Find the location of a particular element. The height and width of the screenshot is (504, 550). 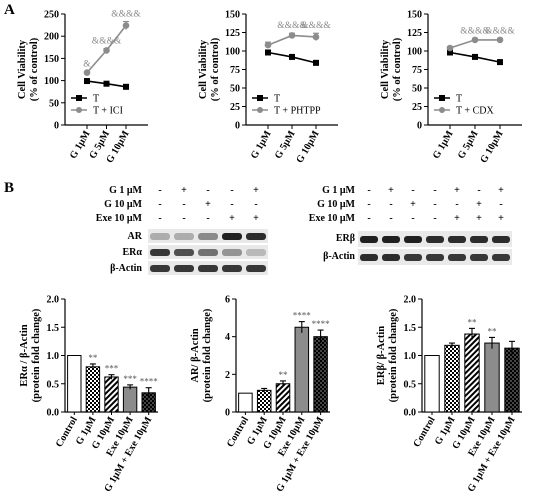

treatment-label: Exe 10 μM is located at coordinates (331, 218).